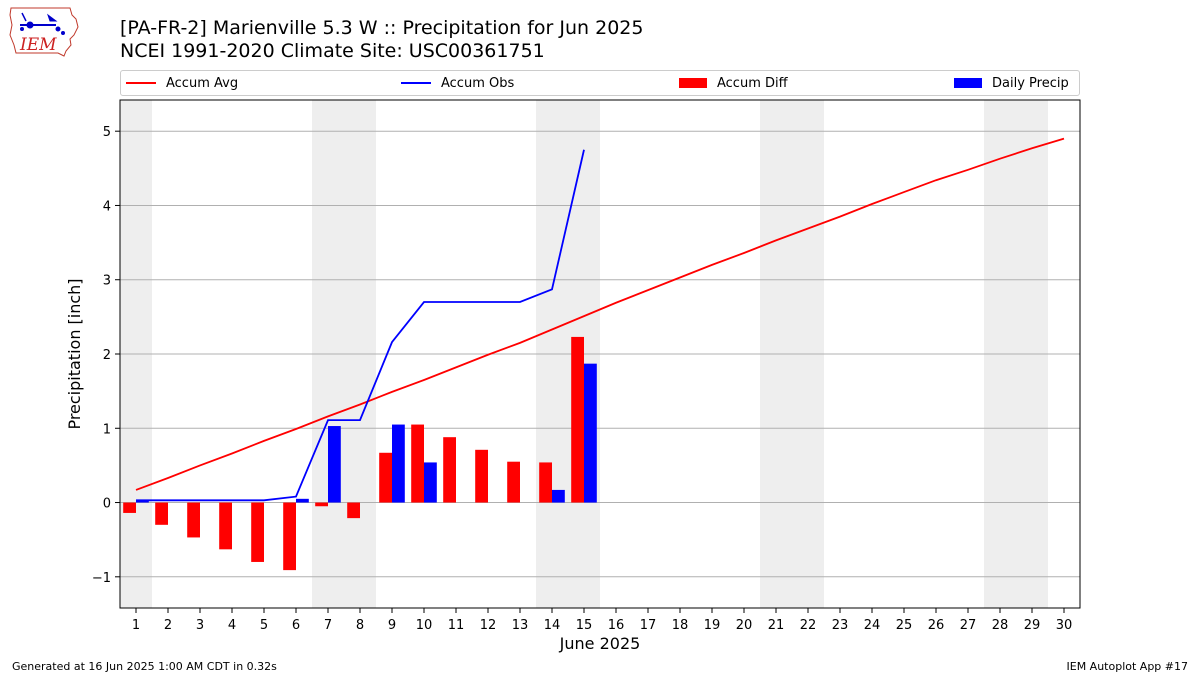 The image size is (1200, 675). I want to click on x-tick-label: 30, so click(1064, 625).